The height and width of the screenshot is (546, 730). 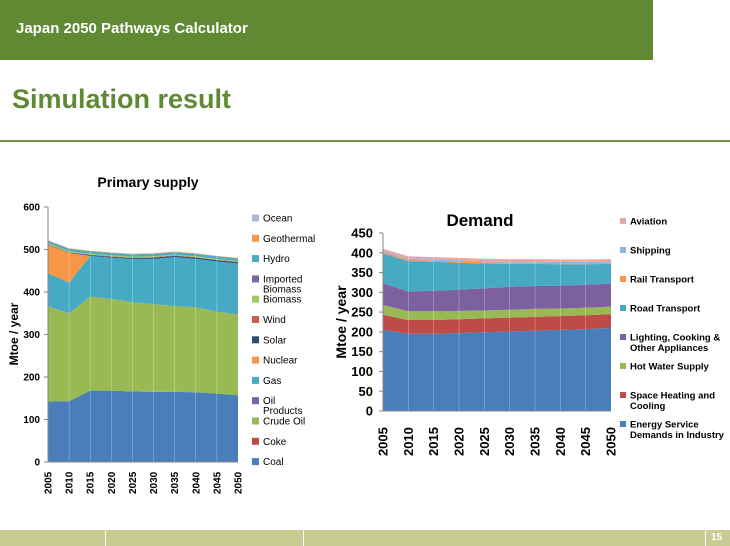 I want to click on legend-label: Lighting, Cooking & Other Appliances, so click(x=675, y=343).